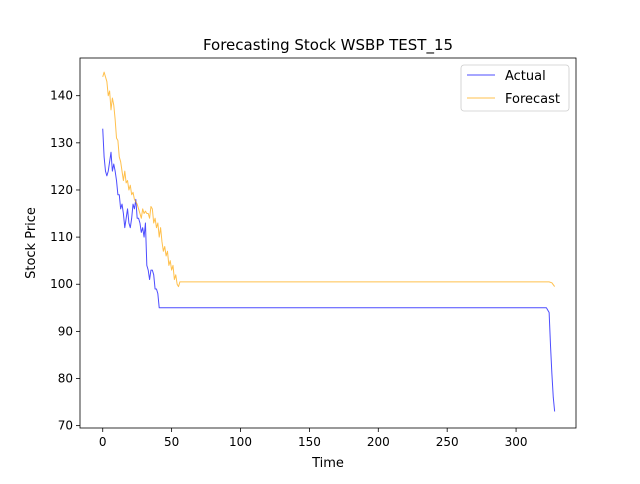  I want to click on y-tick-label: 70, so click(65, 426).